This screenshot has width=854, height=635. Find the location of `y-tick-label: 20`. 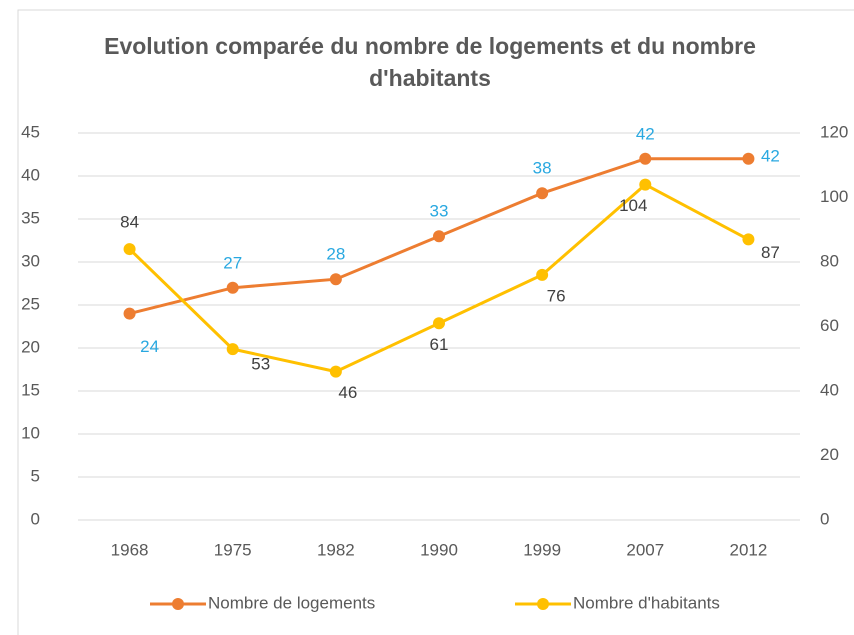

y-tick-label: 20 is located at coordinates (30, 346).